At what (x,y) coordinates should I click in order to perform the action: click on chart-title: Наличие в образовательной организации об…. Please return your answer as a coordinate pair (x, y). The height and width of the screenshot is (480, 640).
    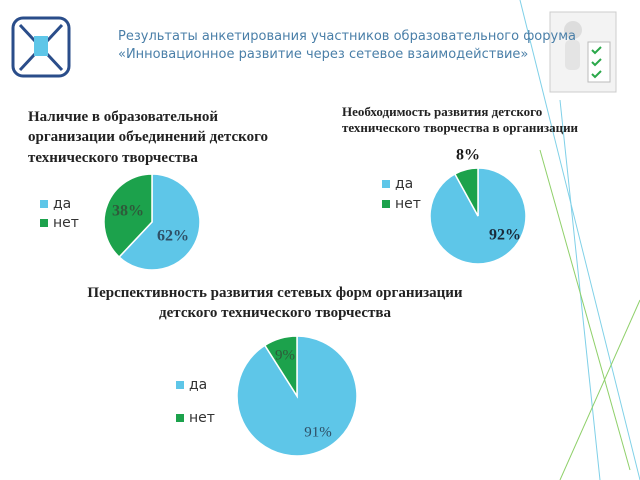
    Looking at the image, I should click on (148, 137).